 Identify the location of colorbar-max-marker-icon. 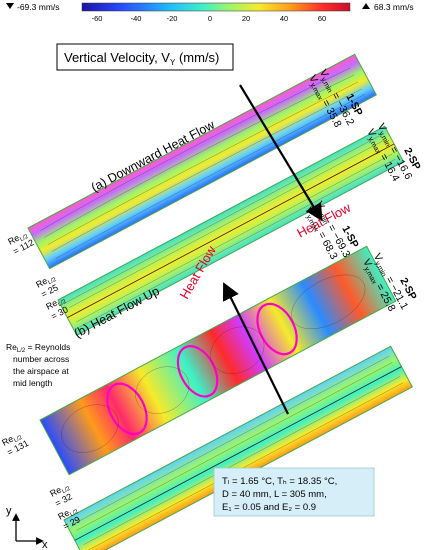
(366, 6).